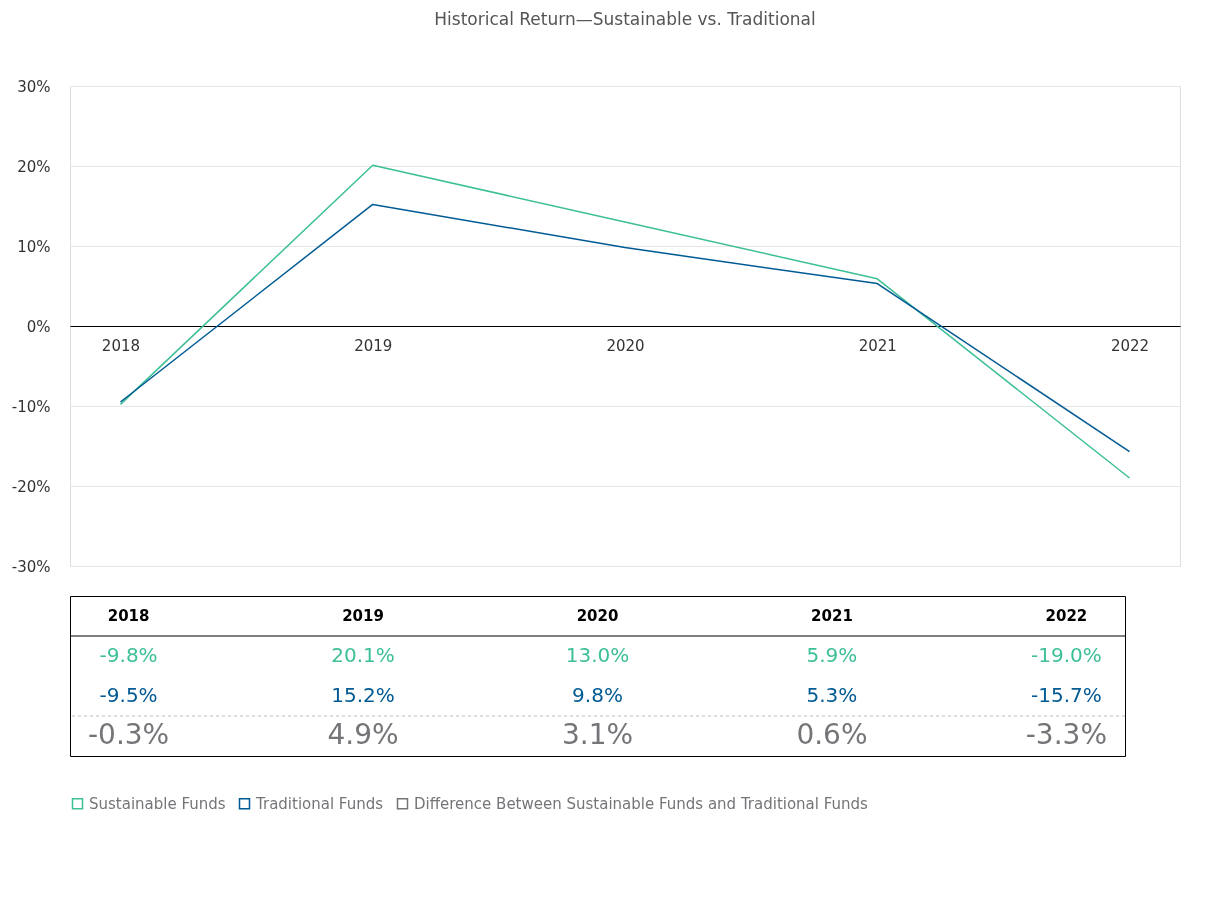 This screenshot has width=1213, height=897. Describe the element at coordinates (877, 345) in the screenshot. I see `x-tick-label: 2021` at that location.